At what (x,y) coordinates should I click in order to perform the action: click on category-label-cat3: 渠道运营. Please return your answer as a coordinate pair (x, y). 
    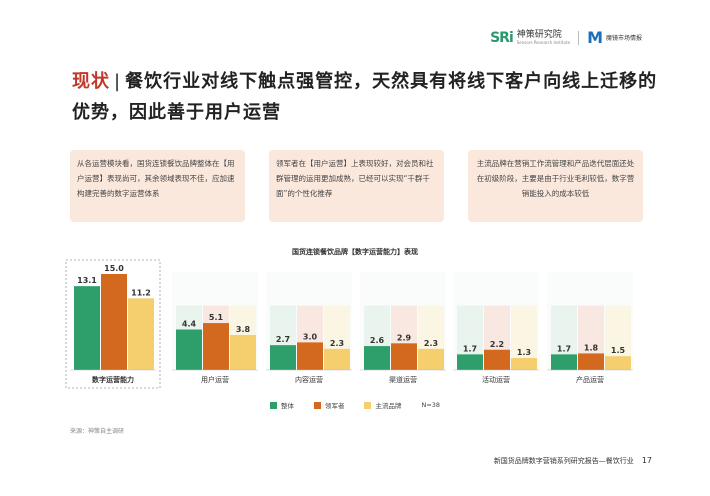
    Looking at the image, I should click on (403, 379).